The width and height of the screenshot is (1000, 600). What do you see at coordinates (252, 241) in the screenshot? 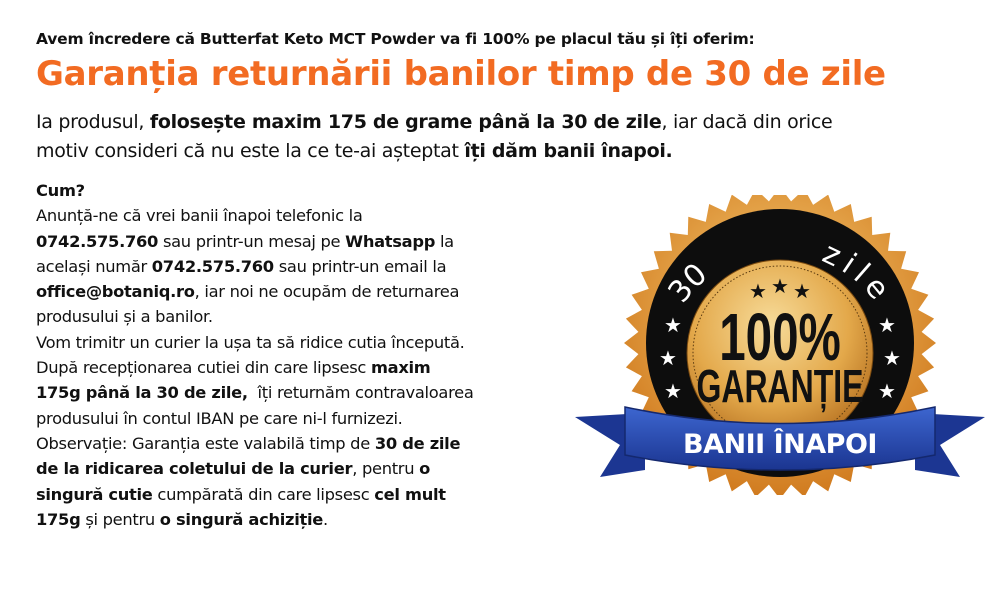
I see `text: sau printr-un mesaj pe` at bounding box center [252, 241].